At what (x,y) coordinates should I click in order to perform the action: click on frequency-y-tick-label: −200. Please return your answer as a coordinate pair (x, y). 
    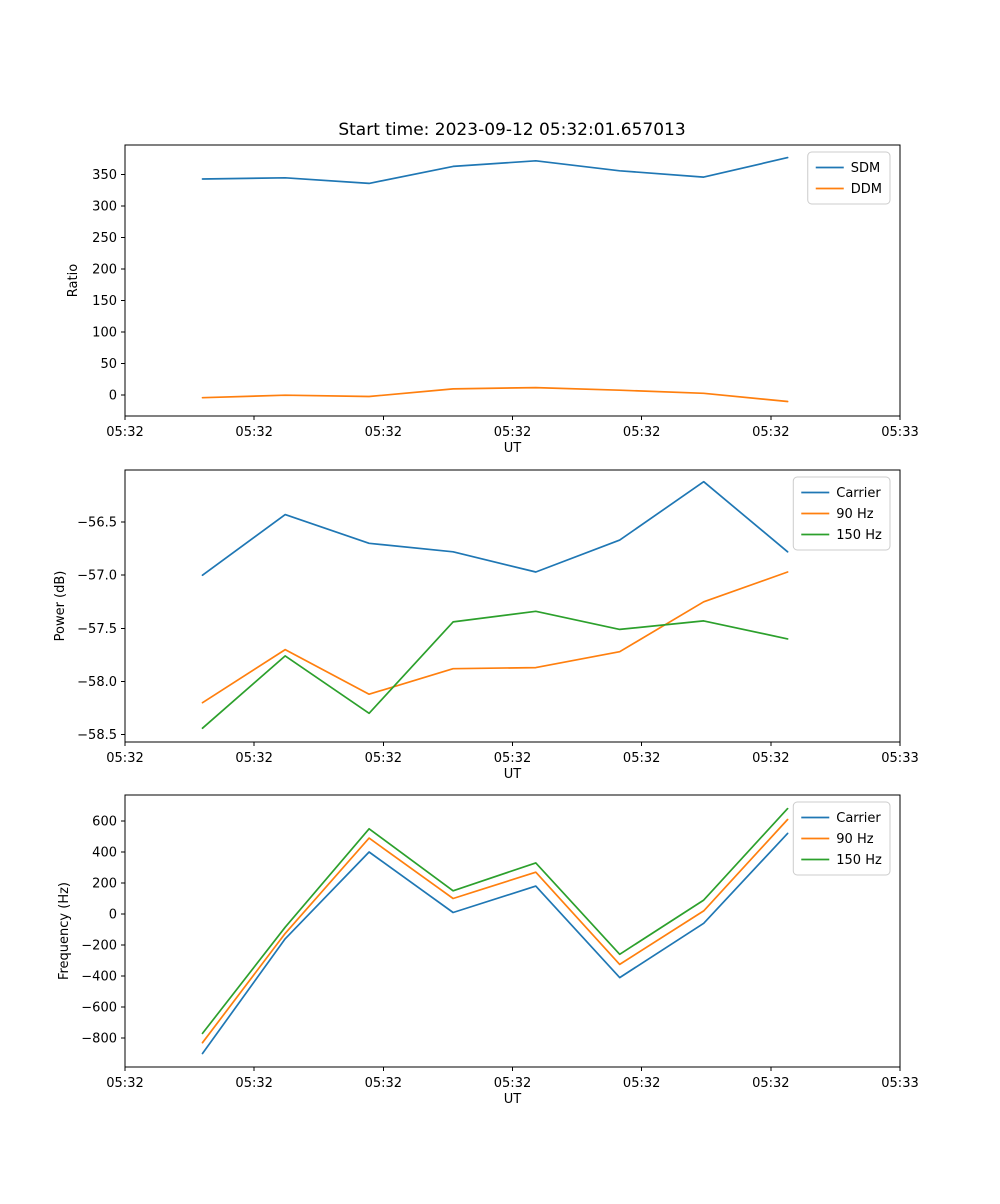
    Looking at the image, I should click on (99, 946).